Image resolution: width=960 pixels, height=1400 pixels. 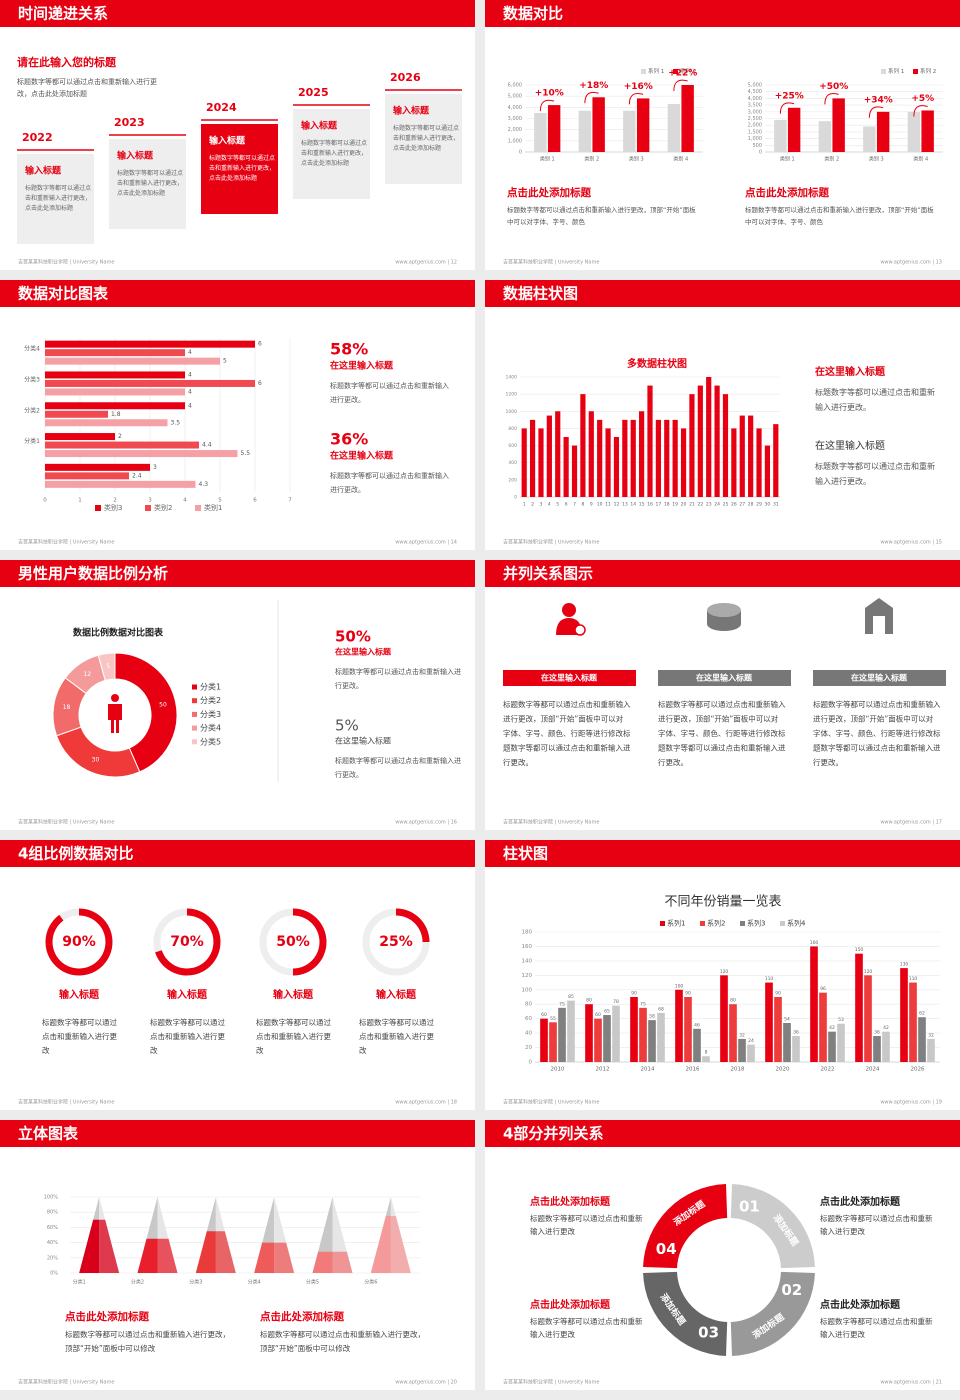 What do you see at coordinates (755, 92) in the screenshot?
I see `y-tick-label: 4,500` at bounding box center [755, 92].